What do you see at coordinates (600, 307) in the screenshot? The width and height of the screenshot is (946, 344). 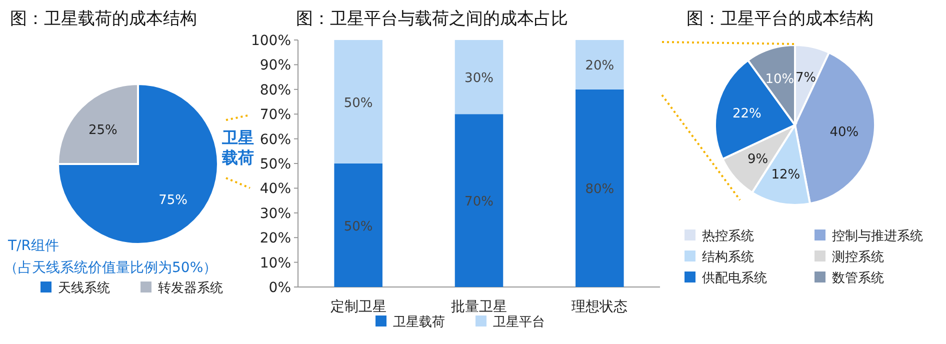 I see `x-tick-label: 理想状态` at bounding box center [600, 307].